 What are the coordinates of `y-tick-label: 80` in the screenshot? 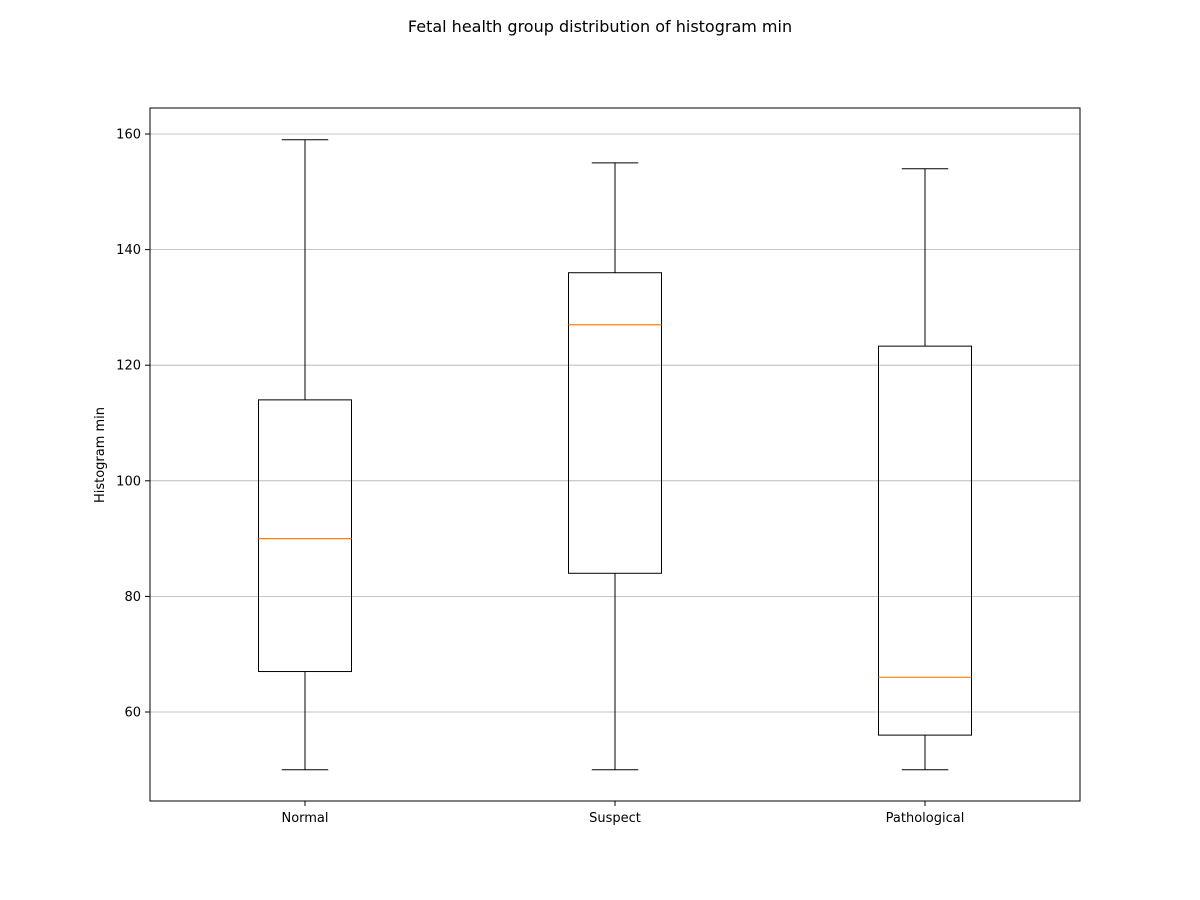 It's located at (132, 597).